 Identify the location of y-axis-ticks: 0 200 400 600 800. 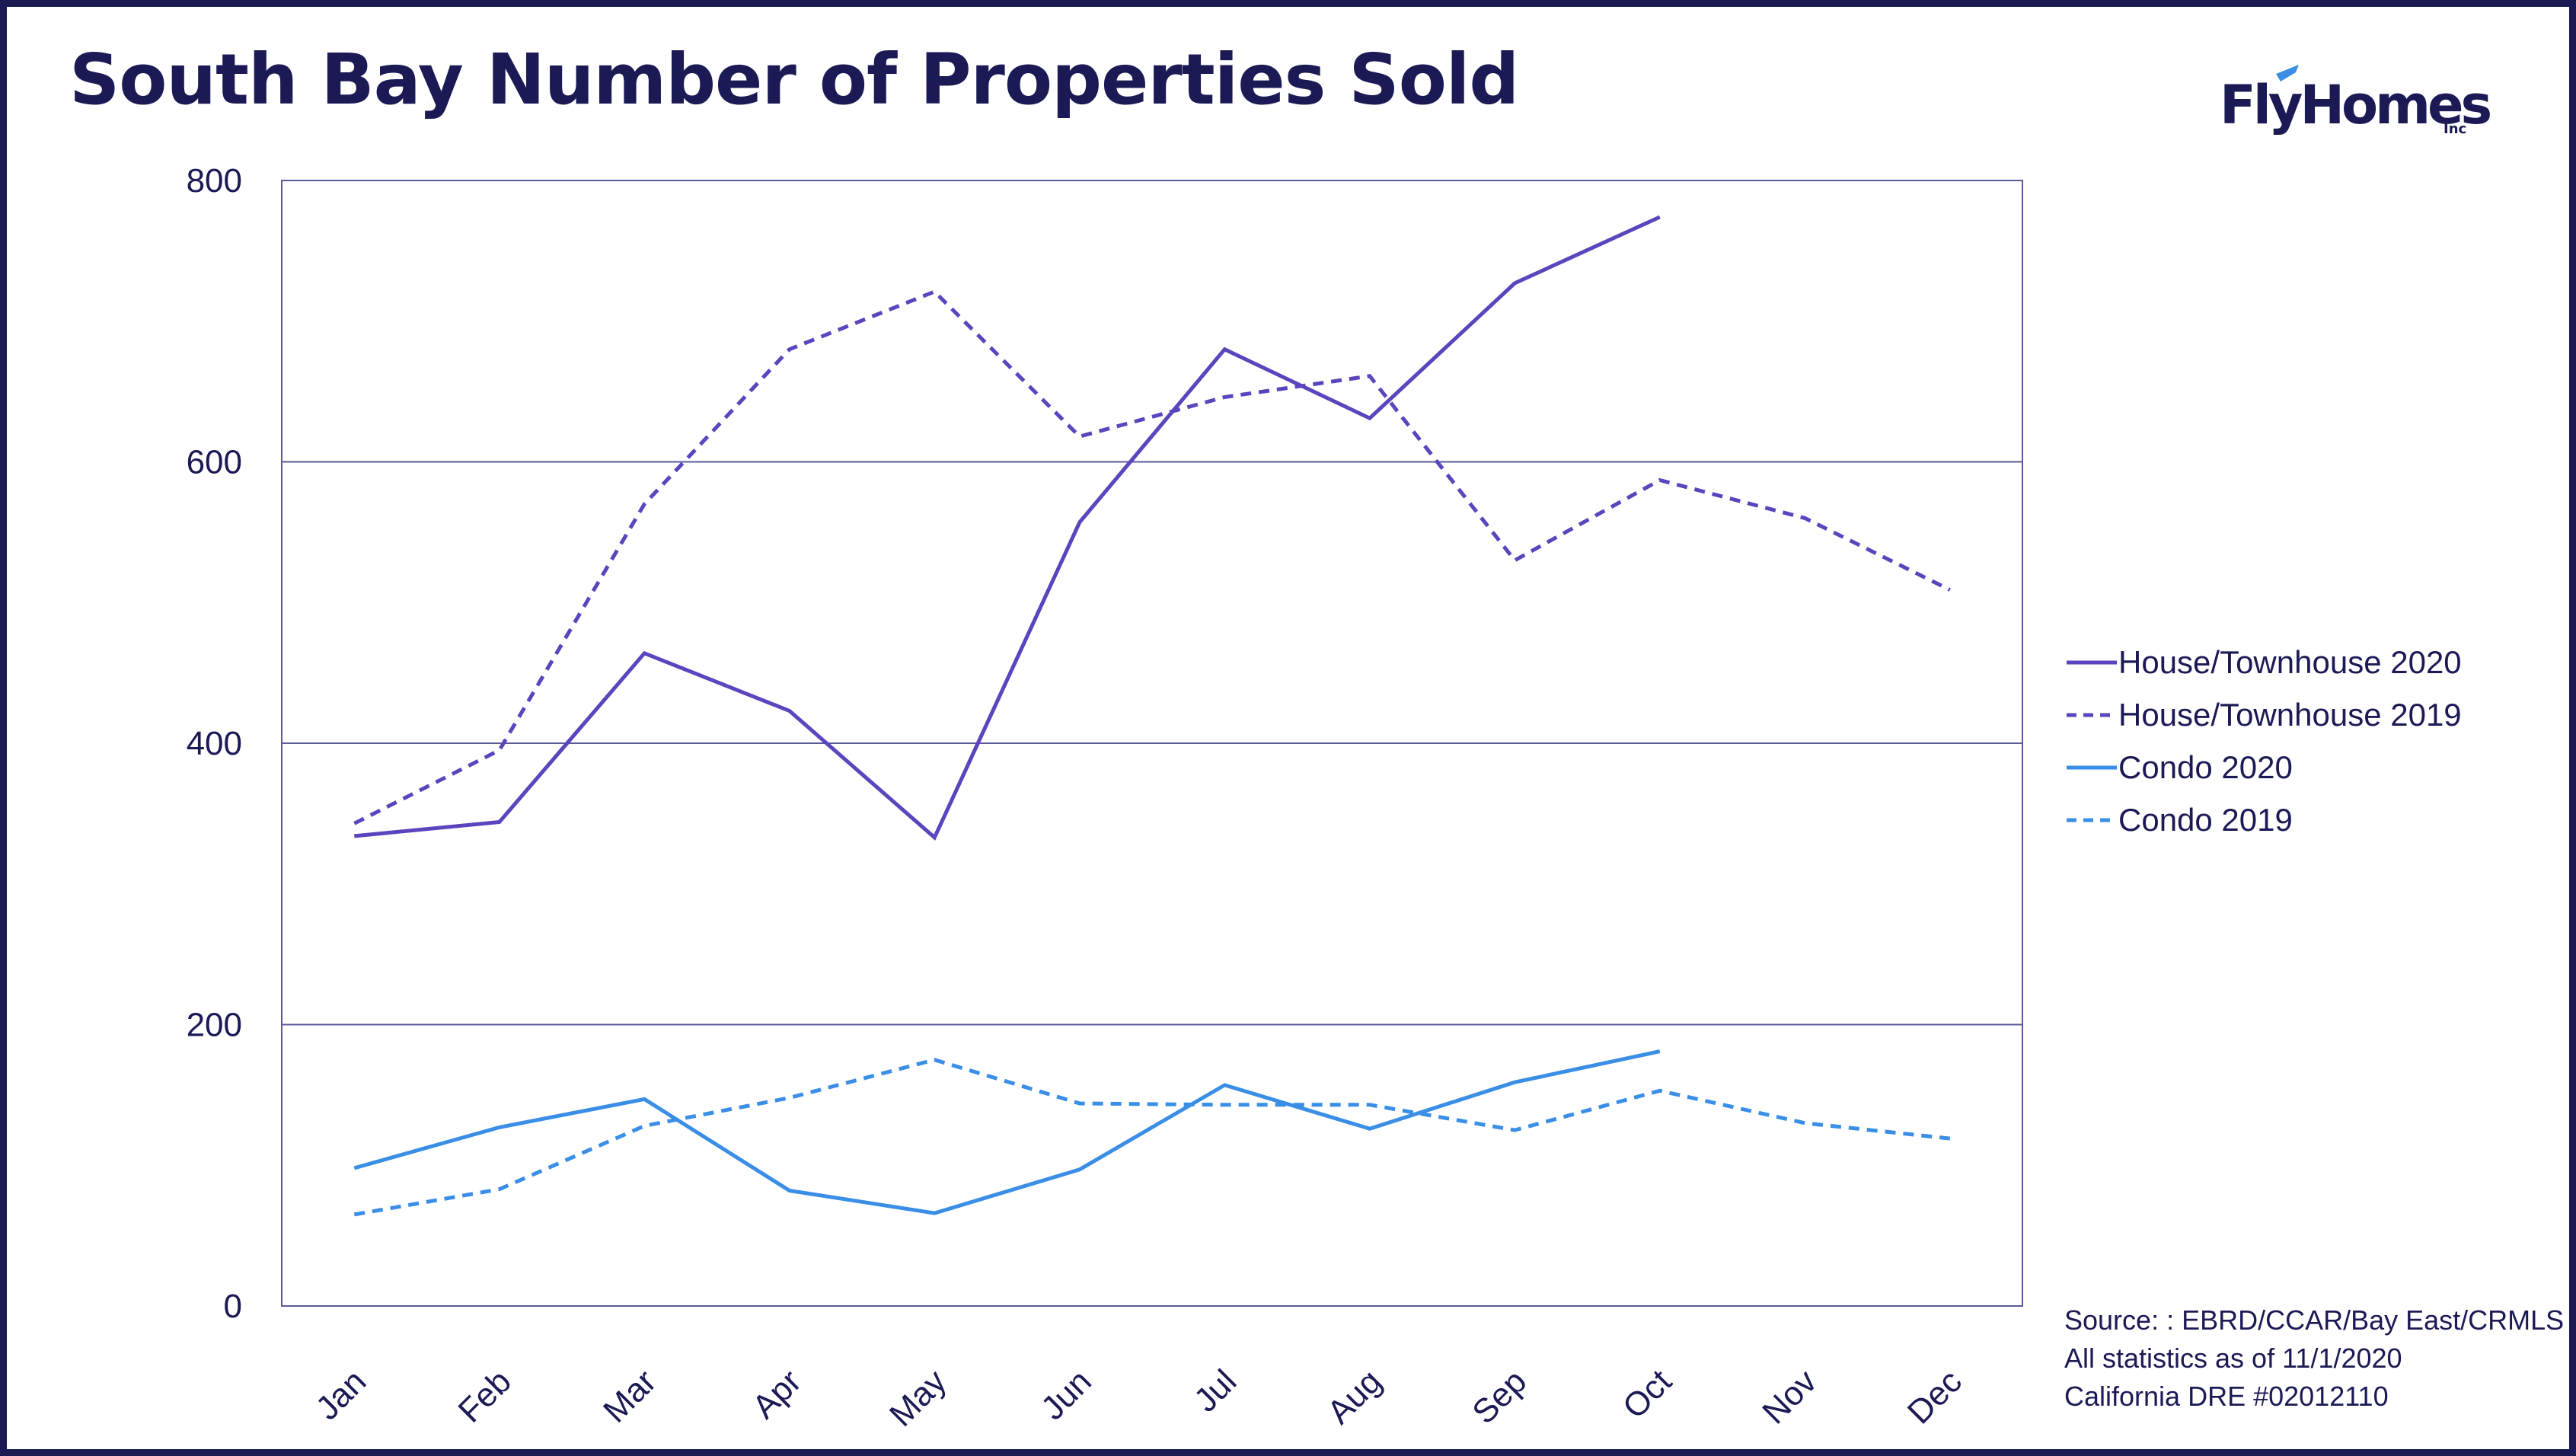
(214, 743).